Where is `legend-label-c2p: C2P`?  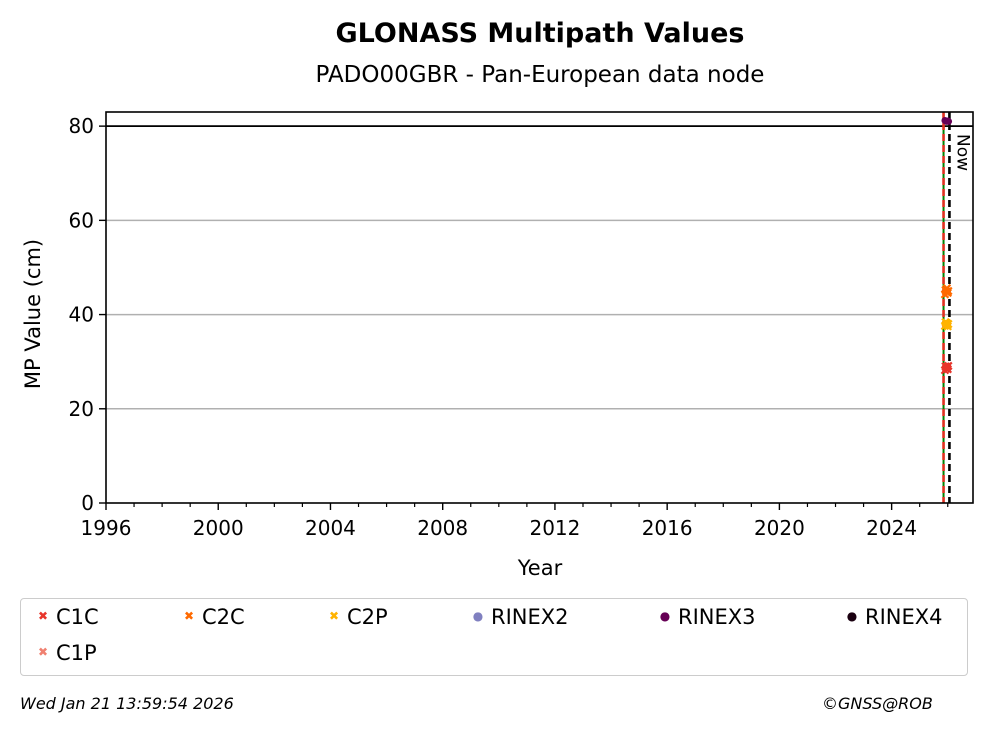 legend-label-c2p: C2P is located at coordinates (367, 617).